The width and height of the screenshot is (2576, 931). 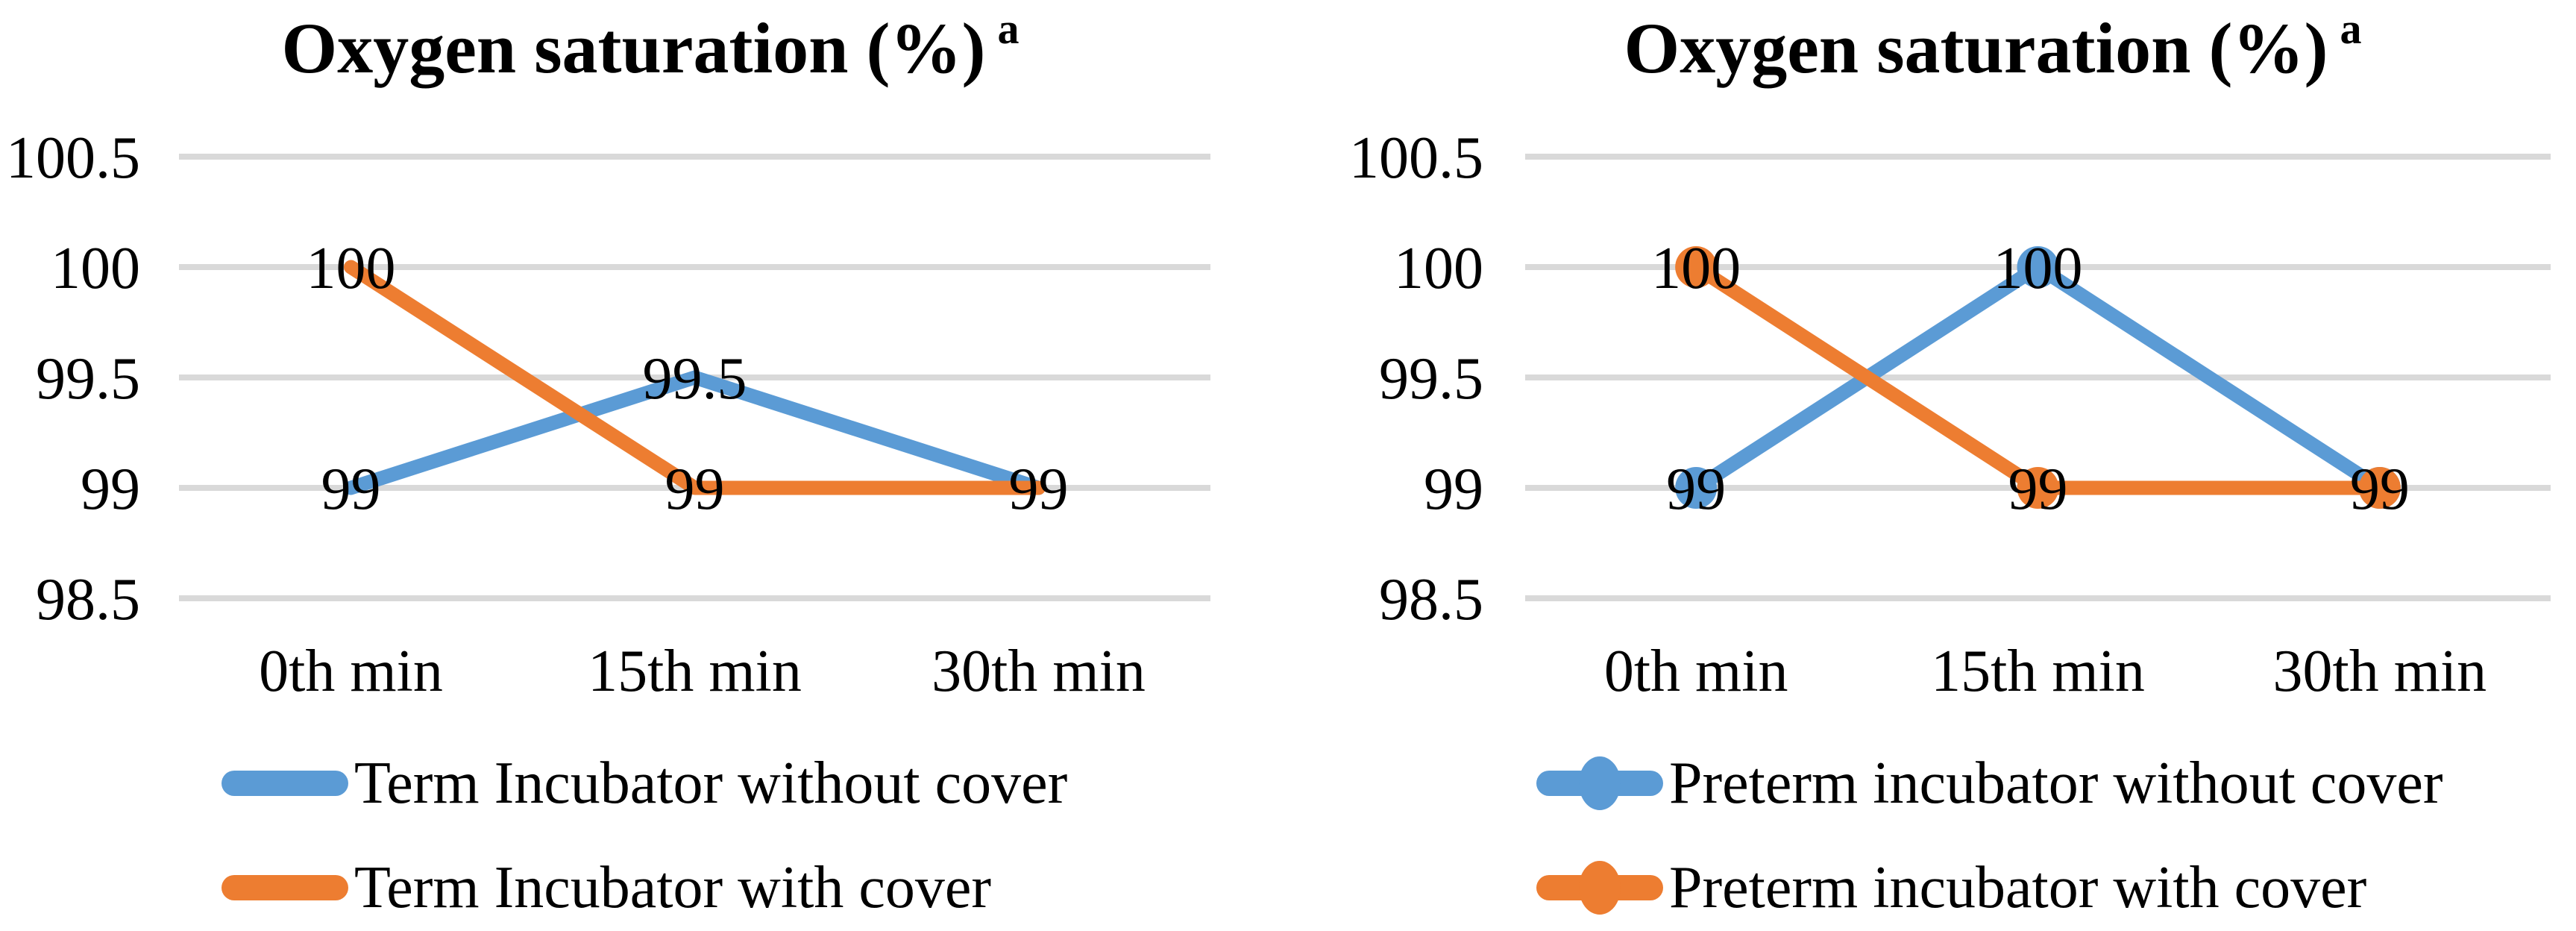 What do you see at coordinates (711, 783) in the screenshot?
I see `legend-label: Term Incubator without cover` at bounding box center [711, 783].